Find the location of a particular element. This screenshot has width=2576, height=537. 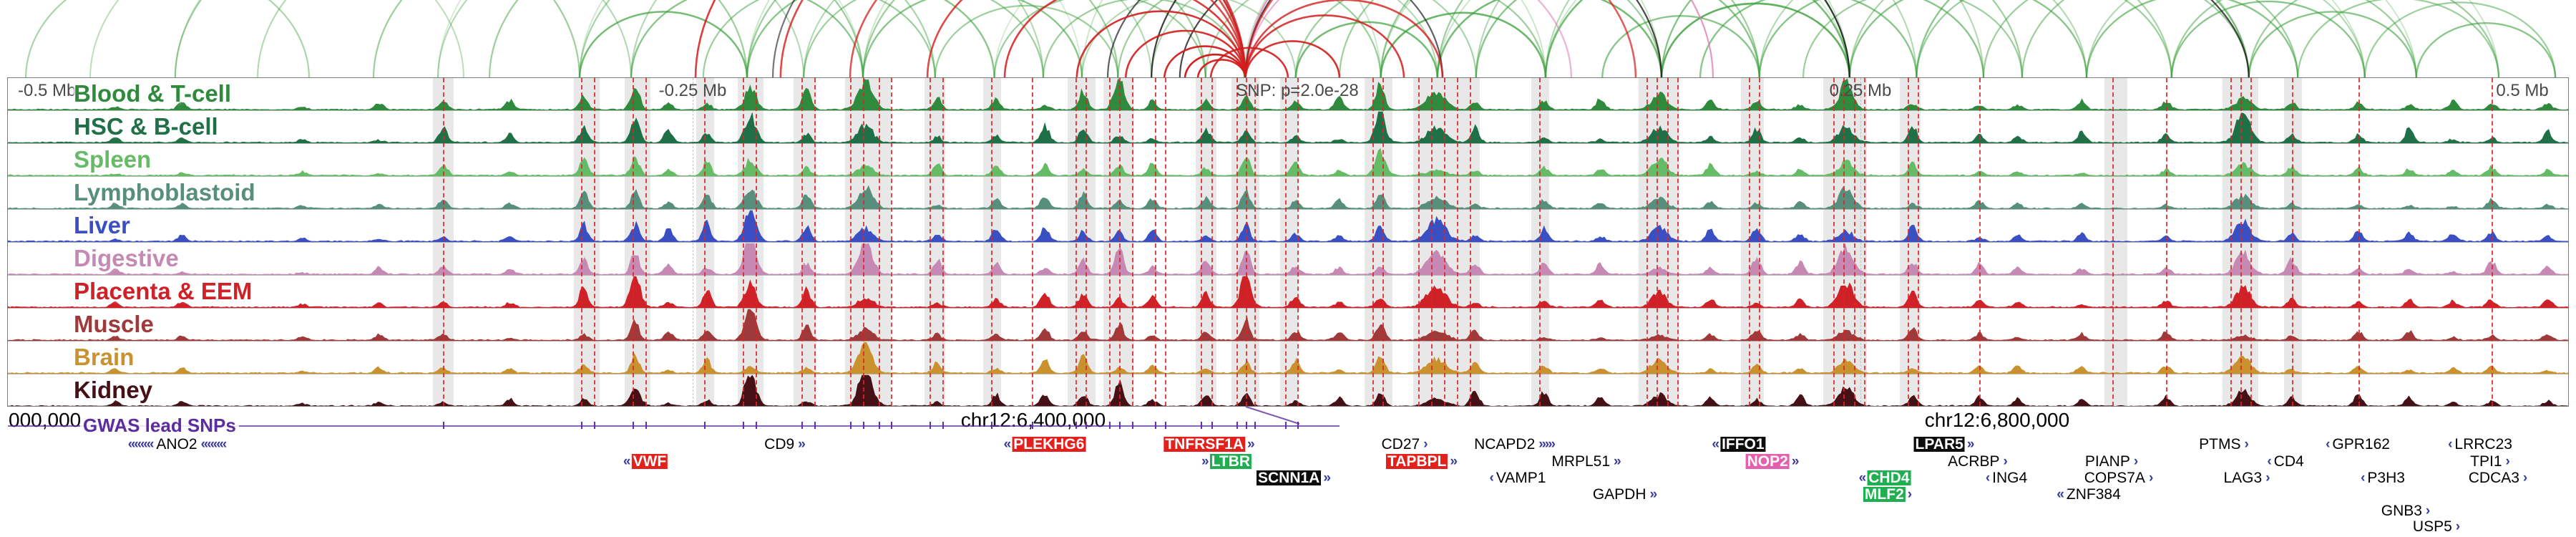

gene-vamp1: ‹ VAMP1 is located at coordinates (1519, 477).